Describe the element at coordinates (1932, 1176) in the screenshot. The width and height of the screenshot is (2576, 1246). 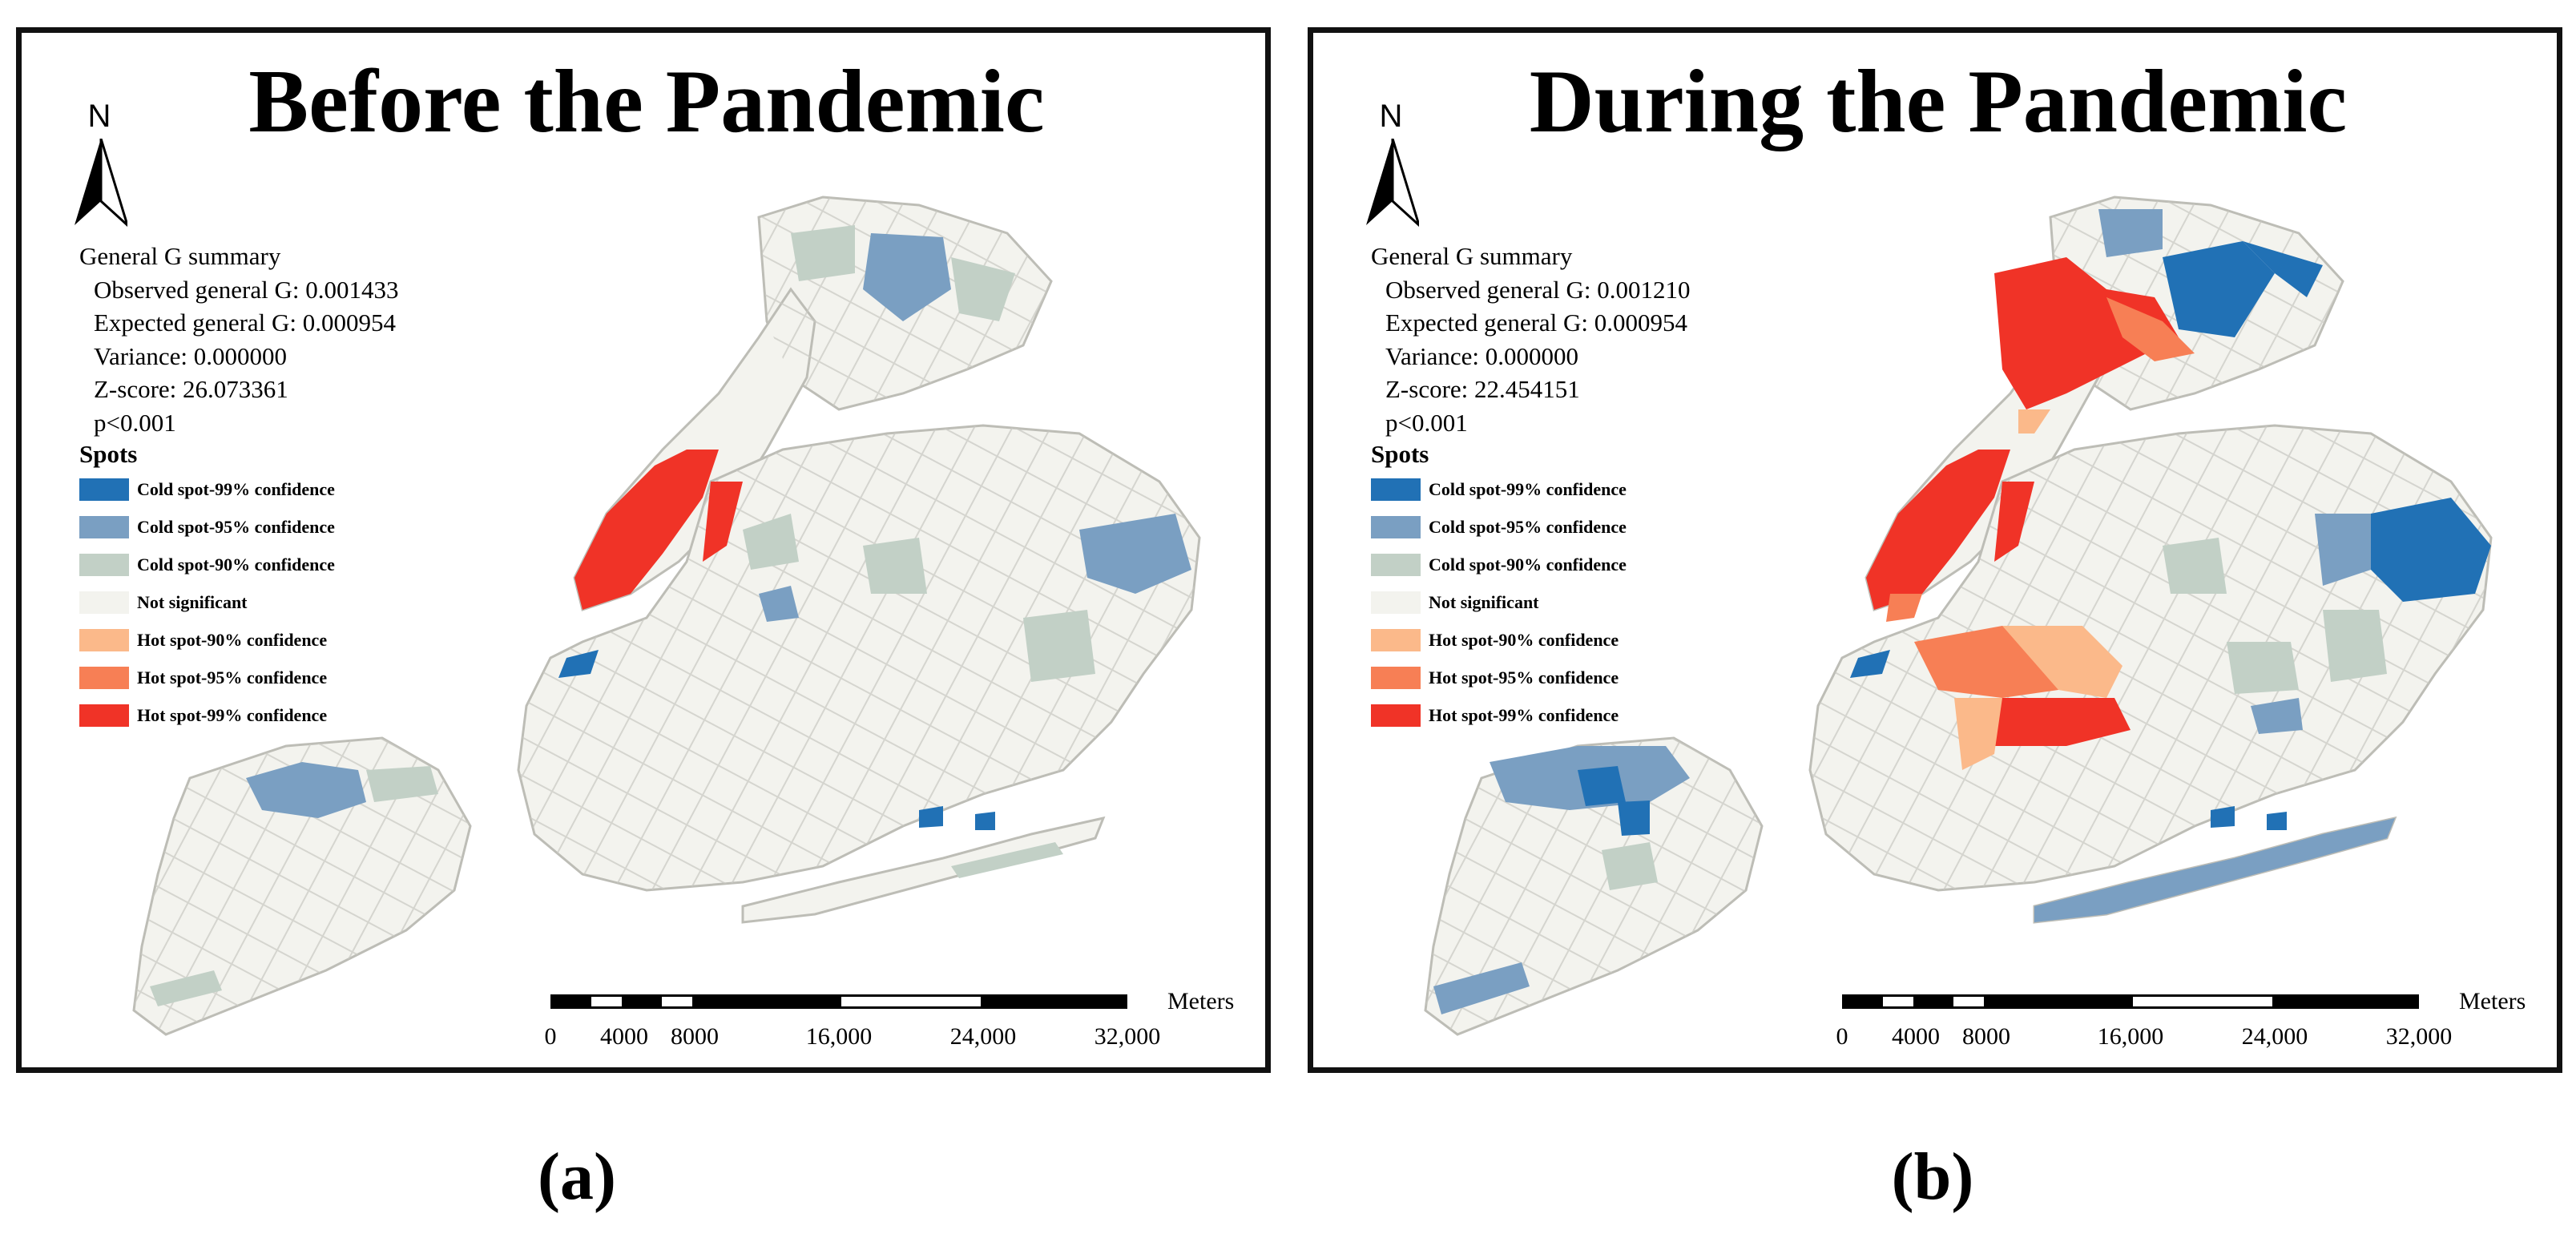
I see `panel-caption-b: (b)` at that location.